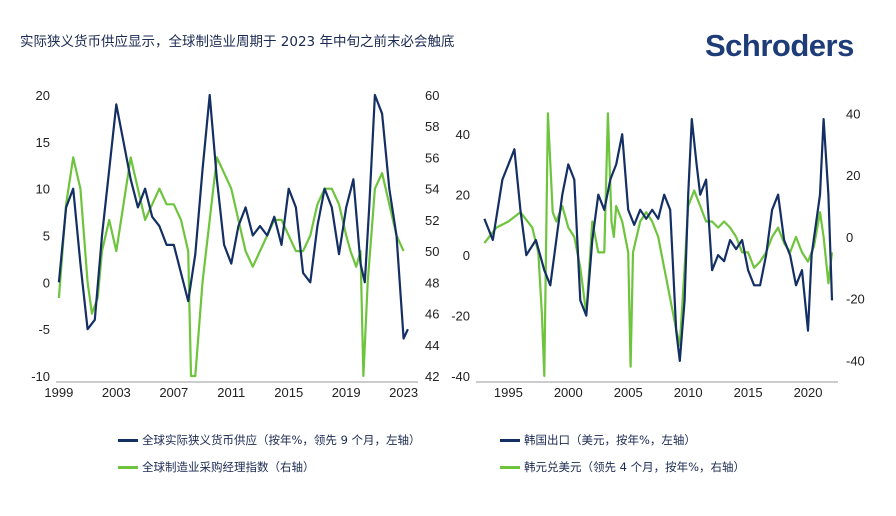  I want to click on legend-right-navy: 韩国出口（美元，按年%，左轴）, so click(598, 440).